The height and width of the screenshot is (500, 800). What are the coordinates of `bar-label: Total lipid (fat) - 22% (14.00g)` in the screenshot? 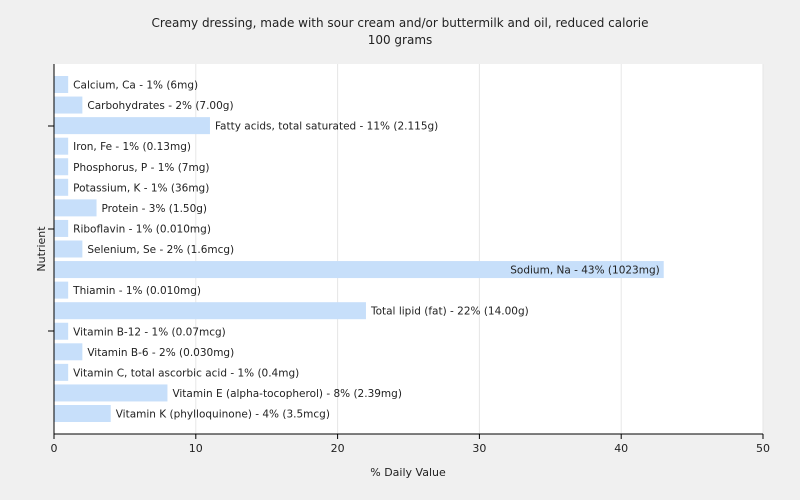 It's located at (449, 312).